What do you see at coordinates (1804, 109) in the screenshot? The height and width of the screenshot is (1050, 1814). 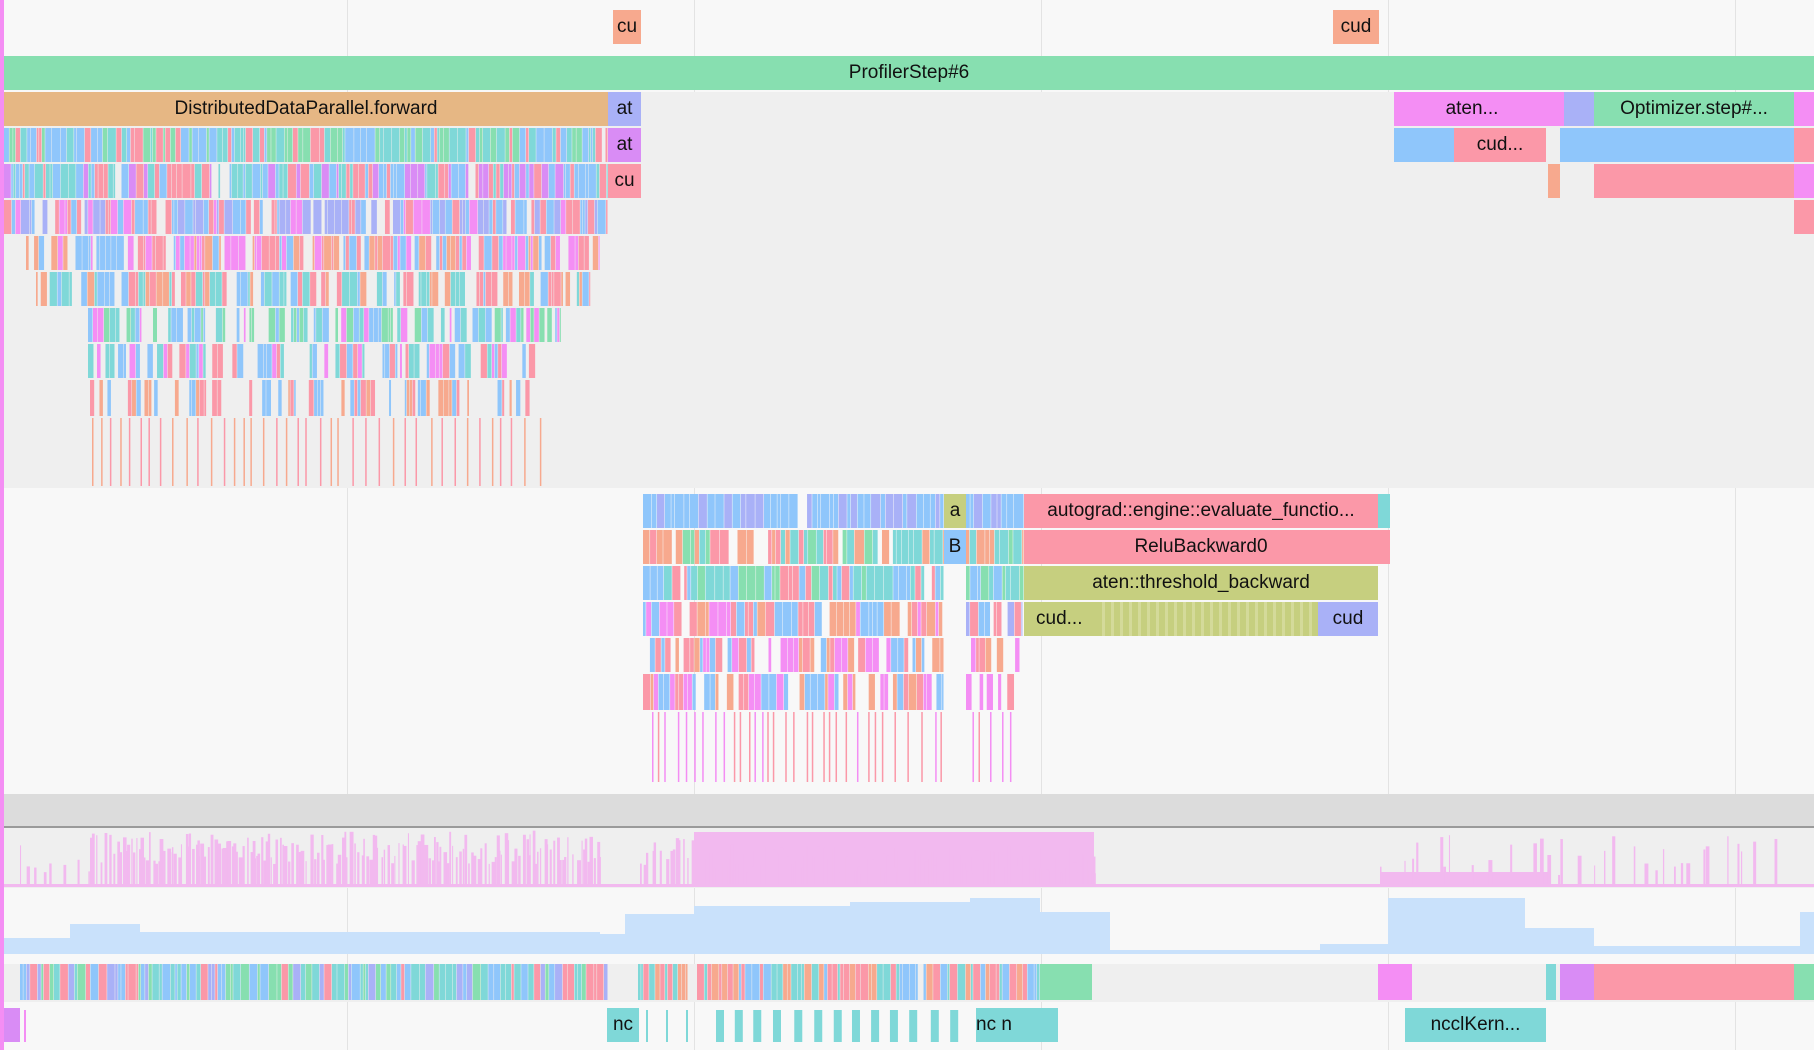 I see `slice-magenta-edge` at bounding box center [1804, 109].